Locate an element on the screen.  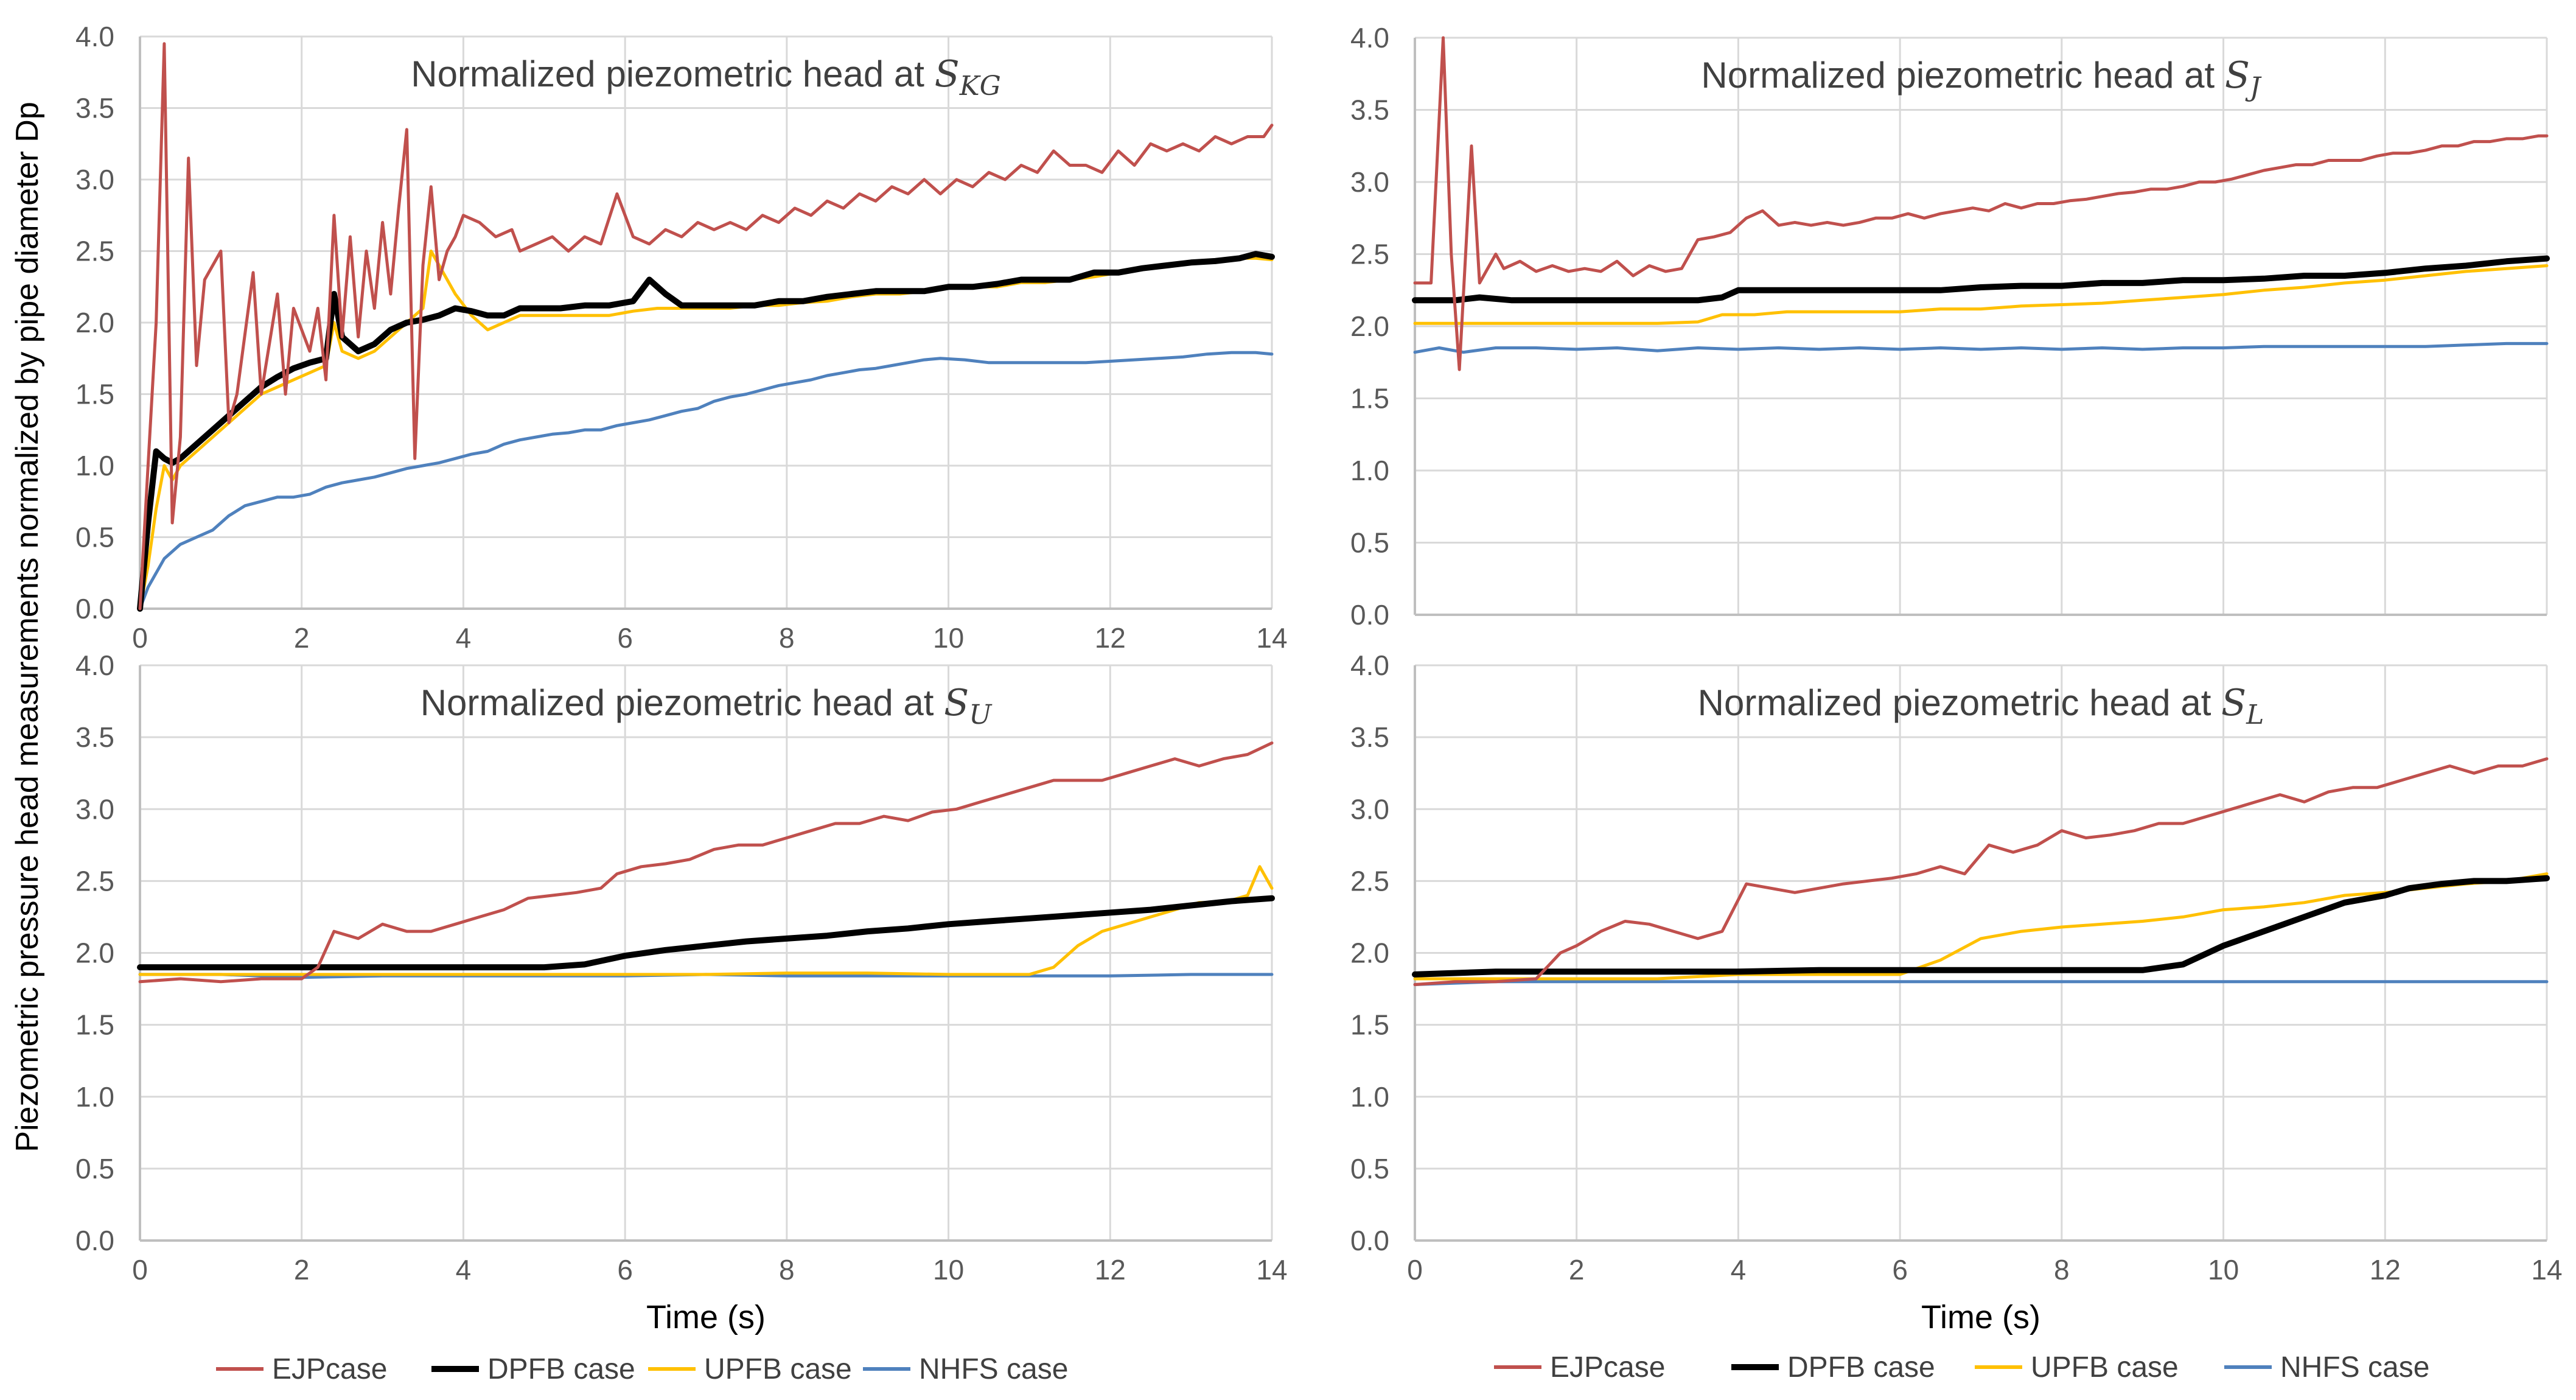
chart-title: Normalized piezometric head at SU is located at coordinates (707, 706).